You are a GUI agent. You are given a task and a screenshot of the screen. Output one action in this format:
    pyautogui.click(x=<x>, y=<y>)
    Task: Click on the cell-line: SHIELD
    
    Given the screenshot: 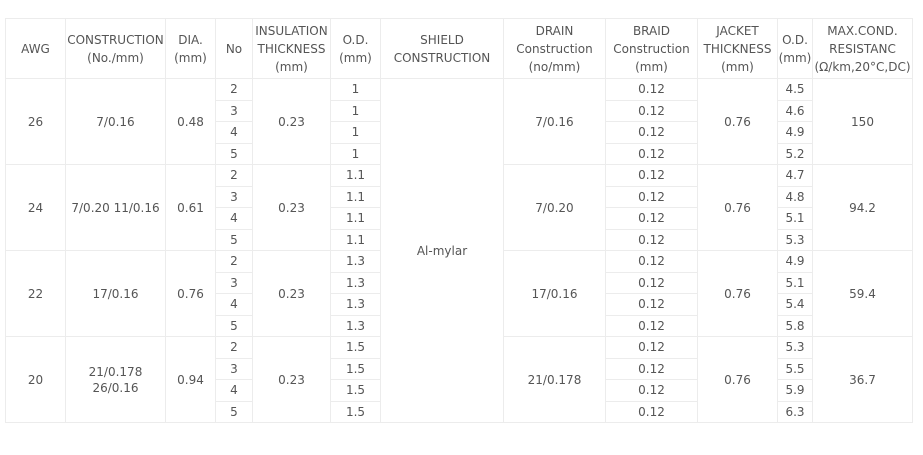 What is the action you would take?
    pyautogui.click(x=442, y=39)
    